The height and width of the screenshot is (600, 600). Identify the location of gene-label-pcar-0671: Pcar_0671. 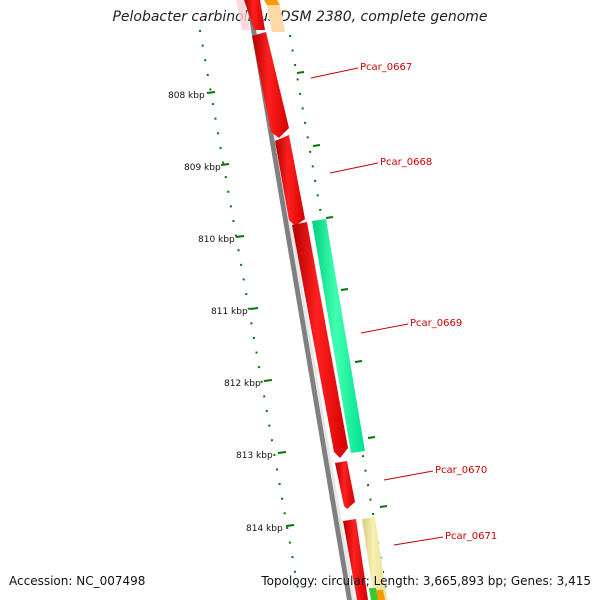
(471, 536).